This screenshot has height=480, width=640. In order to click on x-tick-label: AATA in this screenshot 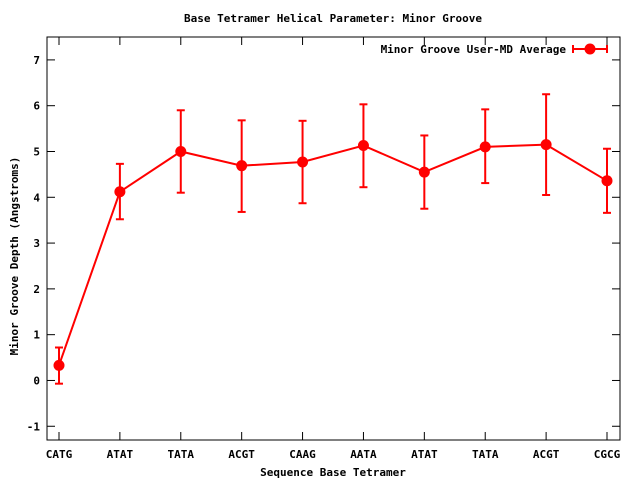, I will do `click(363, 454)`.